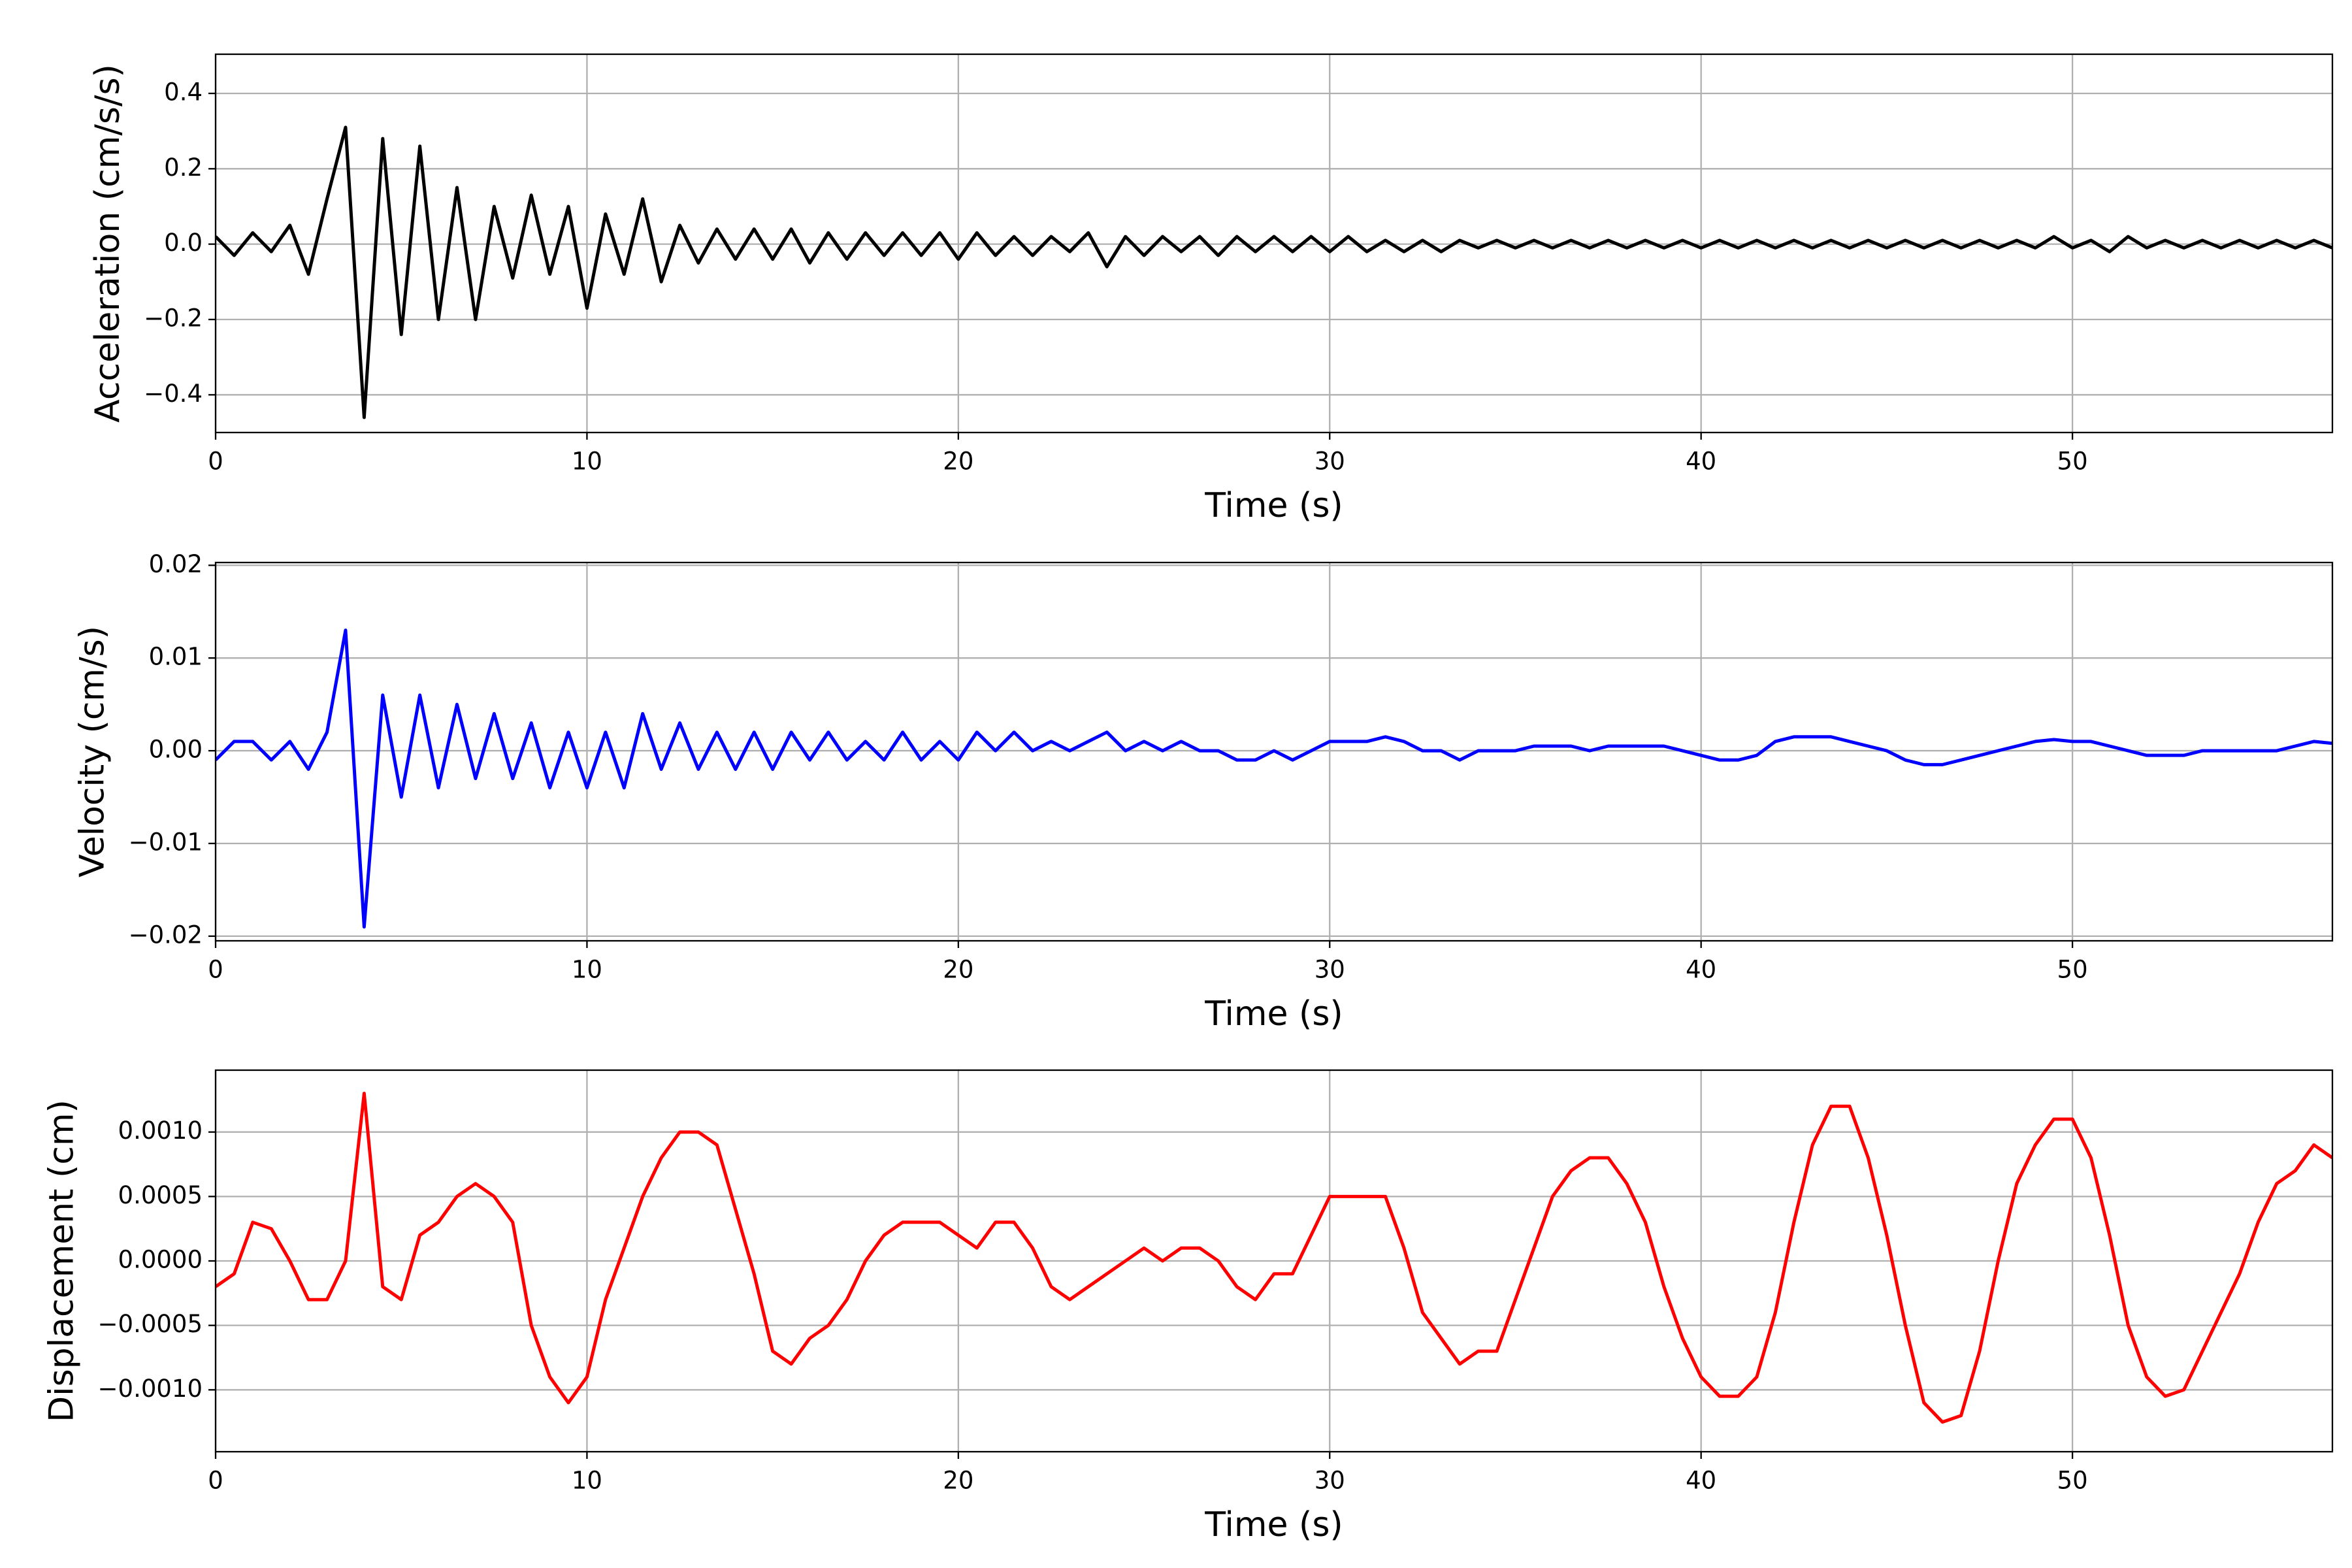 The height and width of the screenshot is (1568, 2352). Describe the element at coordinates (150, 1324) in the screenshot. I see `y-tick-label: −0.0005` at that location.